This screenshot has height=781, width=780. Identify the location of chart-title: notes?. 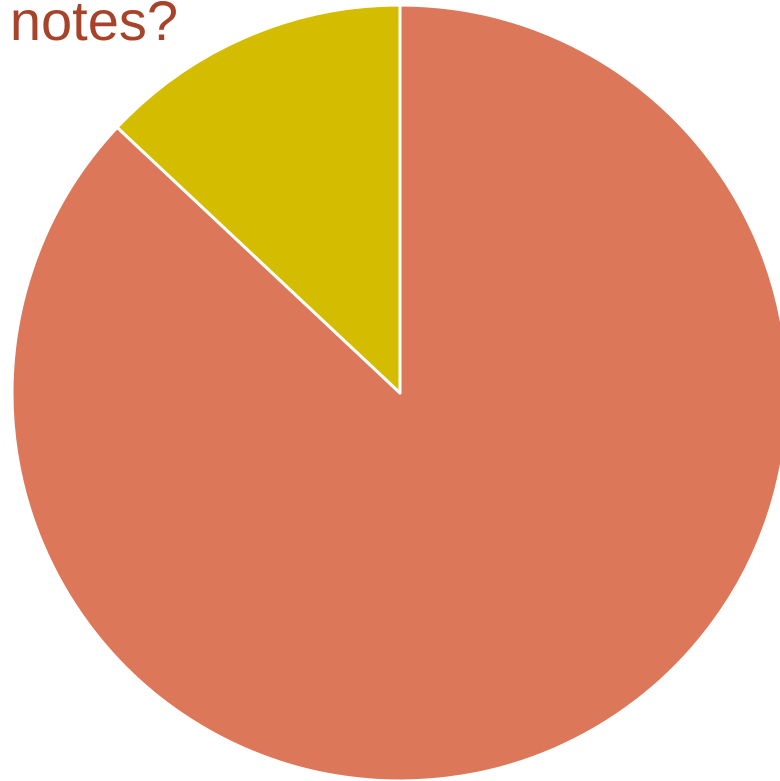
(94, 26).